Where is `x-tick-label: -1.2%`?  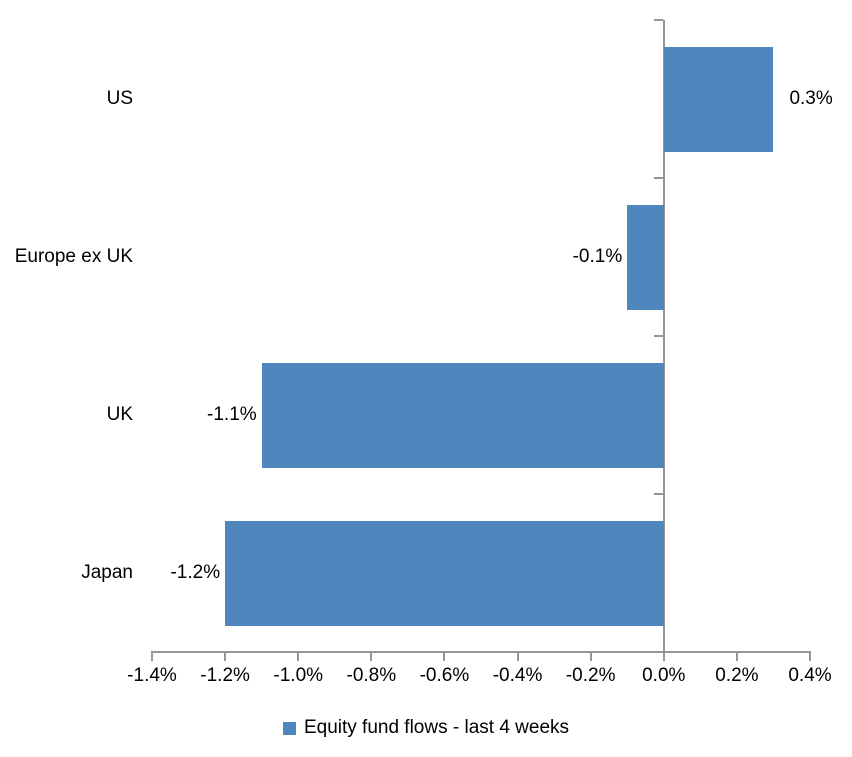 x-tick-label: -1.2% is located at coordinates (225, 675).